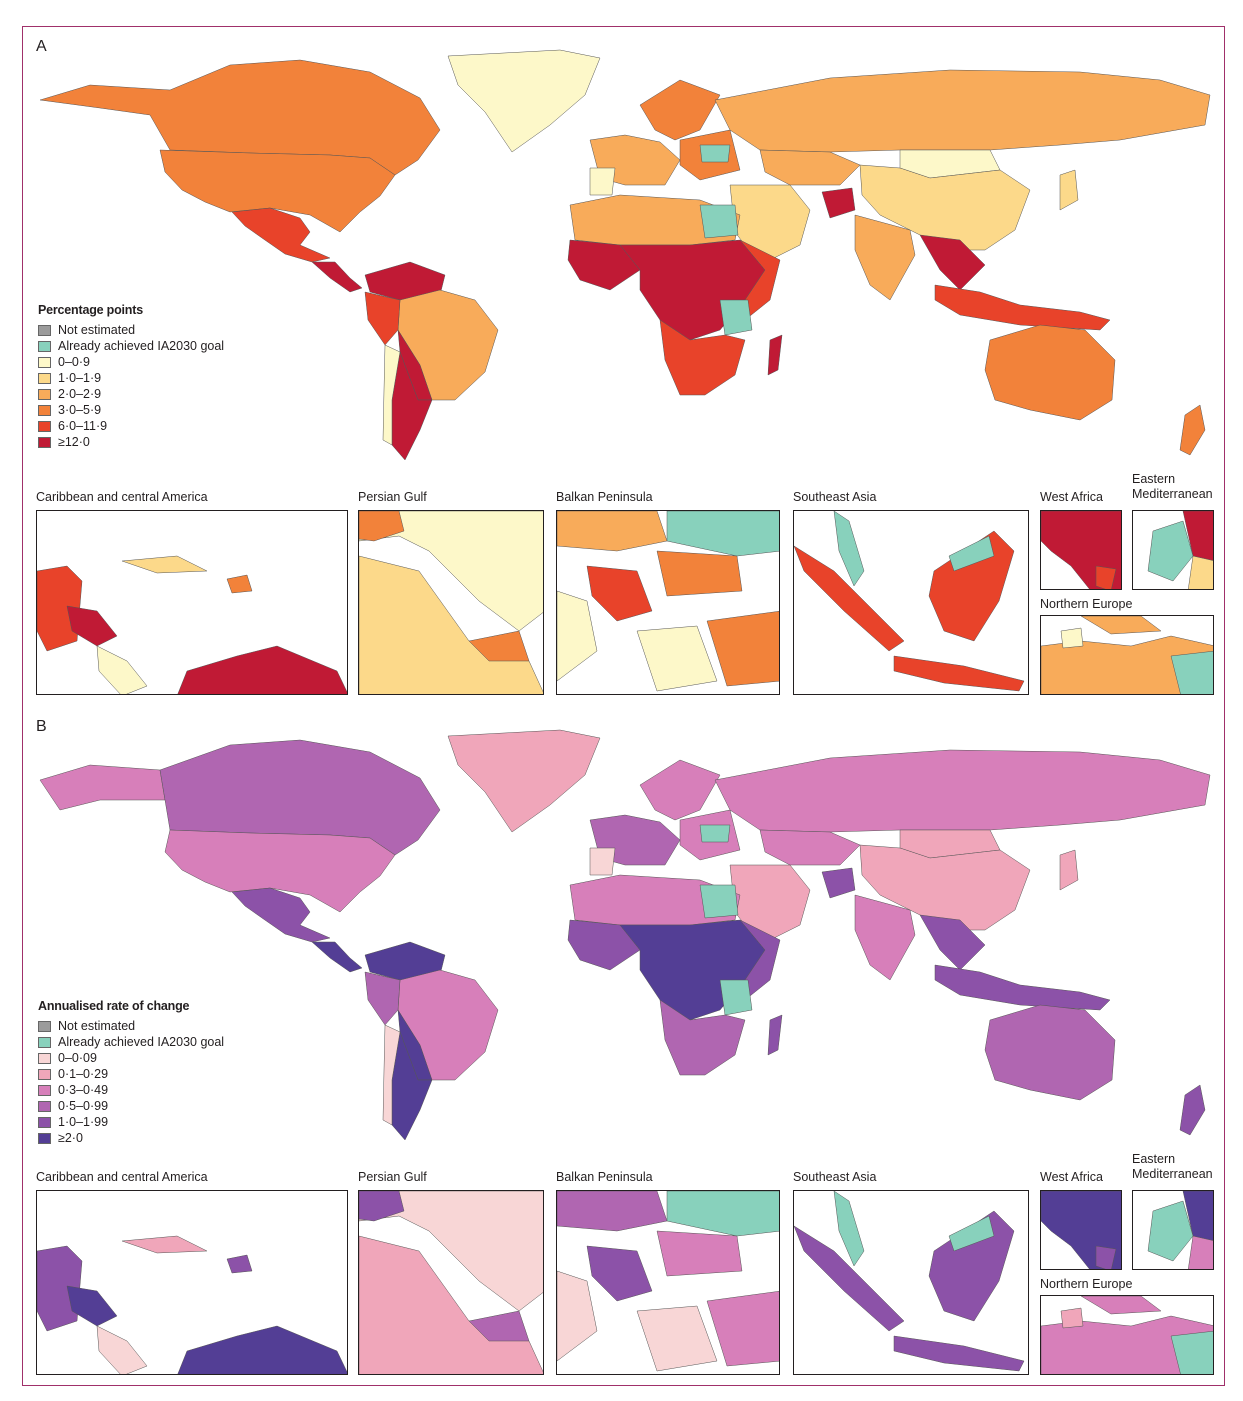 The height and width of the screenshot is (1401, 1243). I want to click on panel-b-letter: B, so click(41, 726).